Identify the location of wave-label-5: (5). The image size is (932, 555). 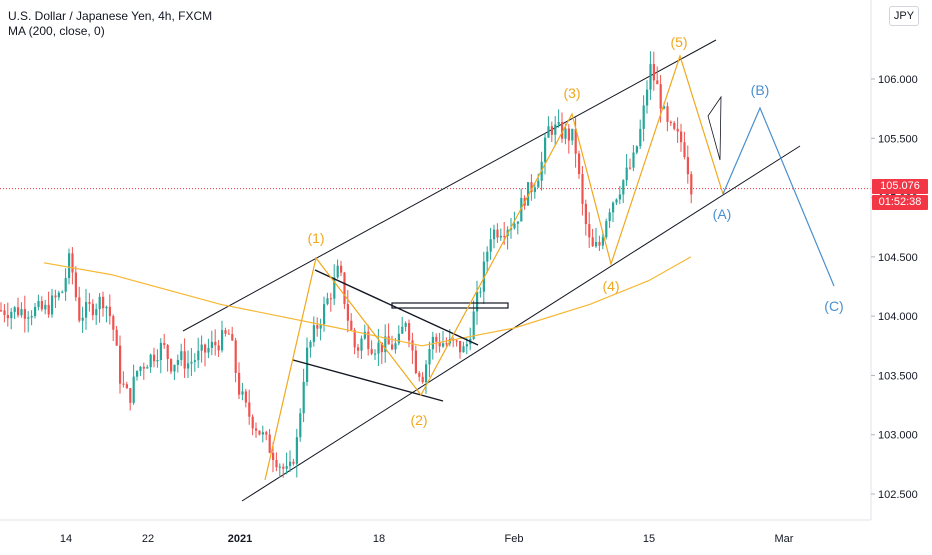
(678, 42).